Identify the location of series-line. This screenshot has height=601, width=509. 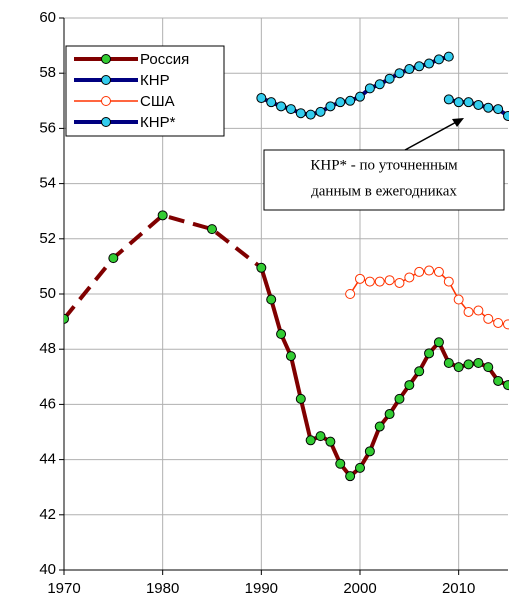
(163, 267).